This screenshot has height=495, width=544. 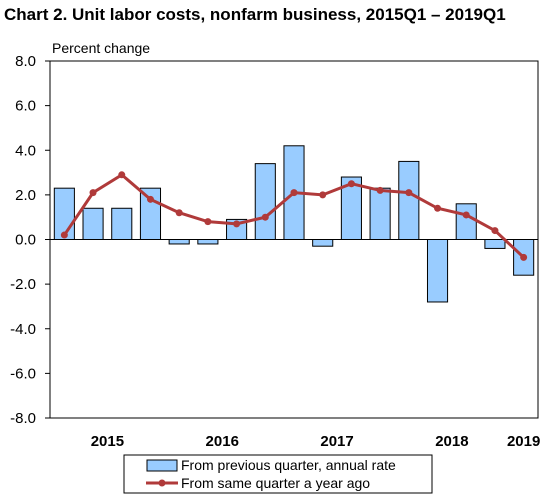 I want to click on bar-2016Q2, so click(x=208, y=242).